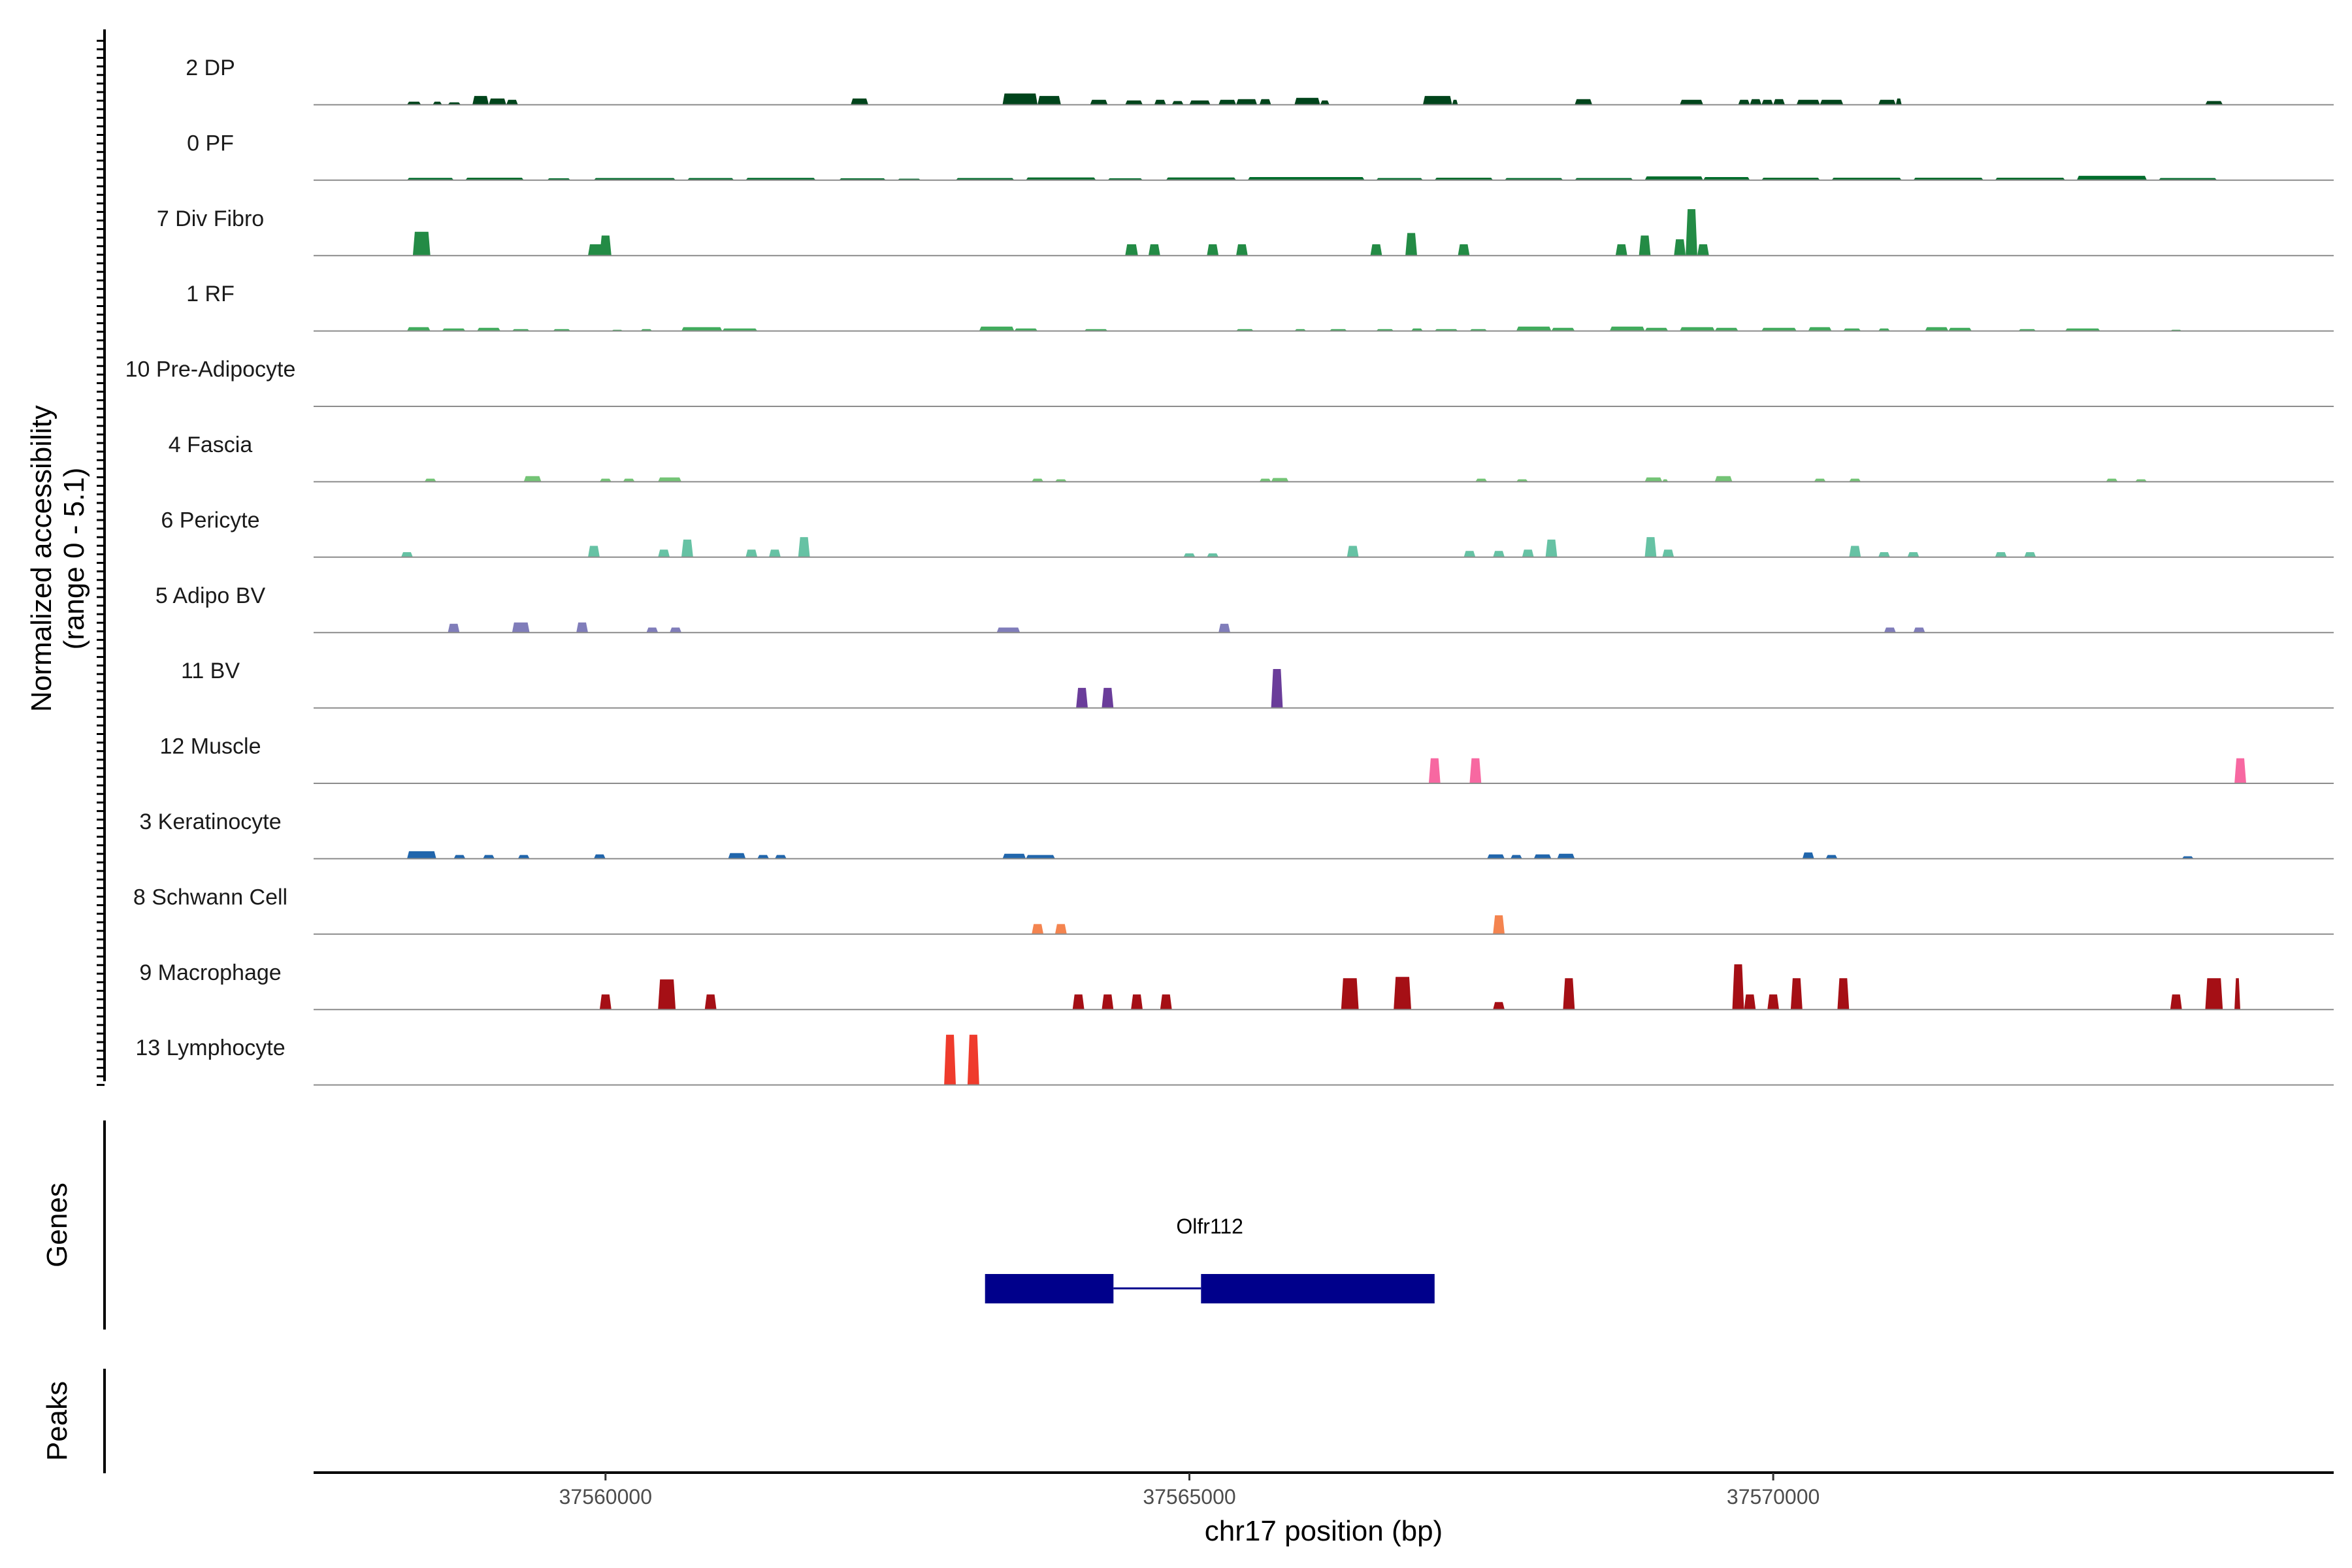  Describe the element at coordinates (210, 595) in the screenshot. I see `track-label: 5 Adipo BV` at that location.